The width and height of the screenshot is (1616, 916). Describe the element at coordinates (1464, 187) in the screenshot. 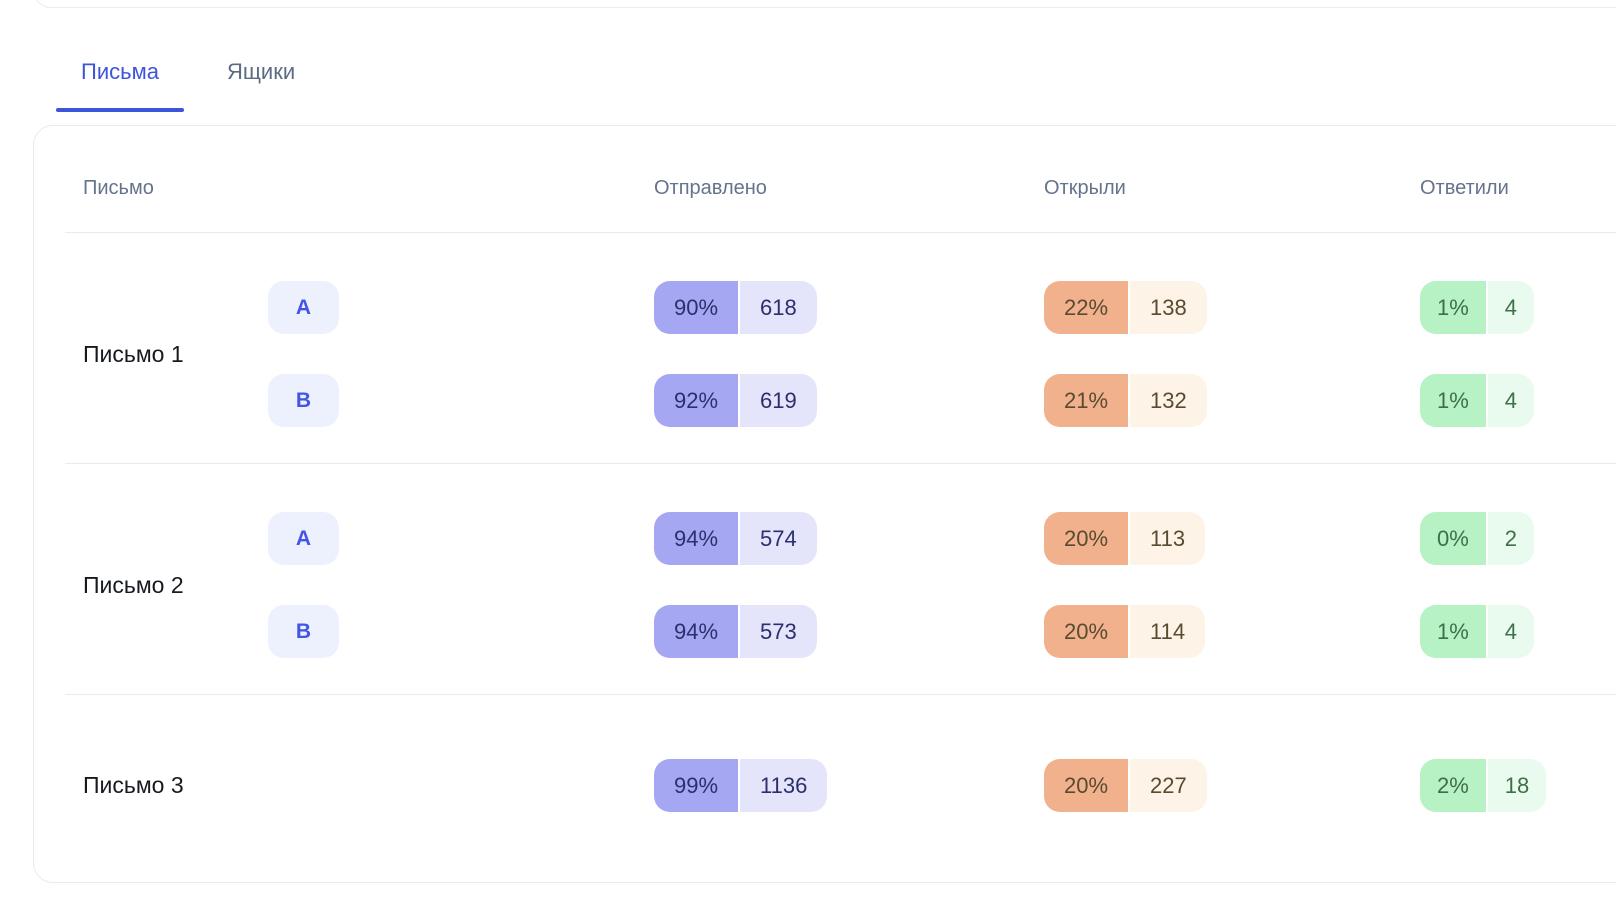

I see `column-header-replied: Ответили` at that location.